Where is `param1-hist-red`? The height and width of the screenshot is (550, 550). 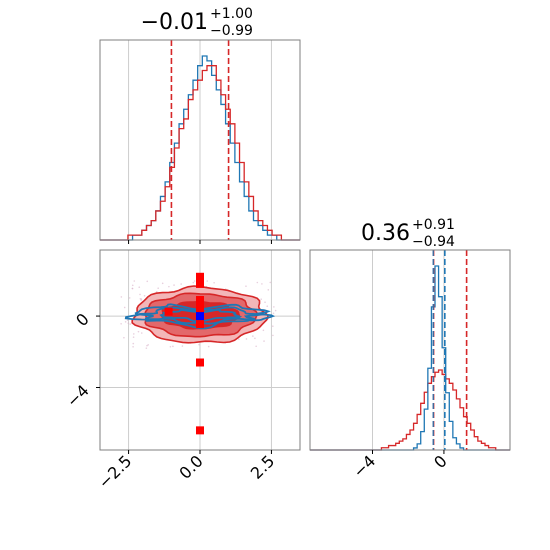 param1-hist-red is located at coordinates (200, 153).